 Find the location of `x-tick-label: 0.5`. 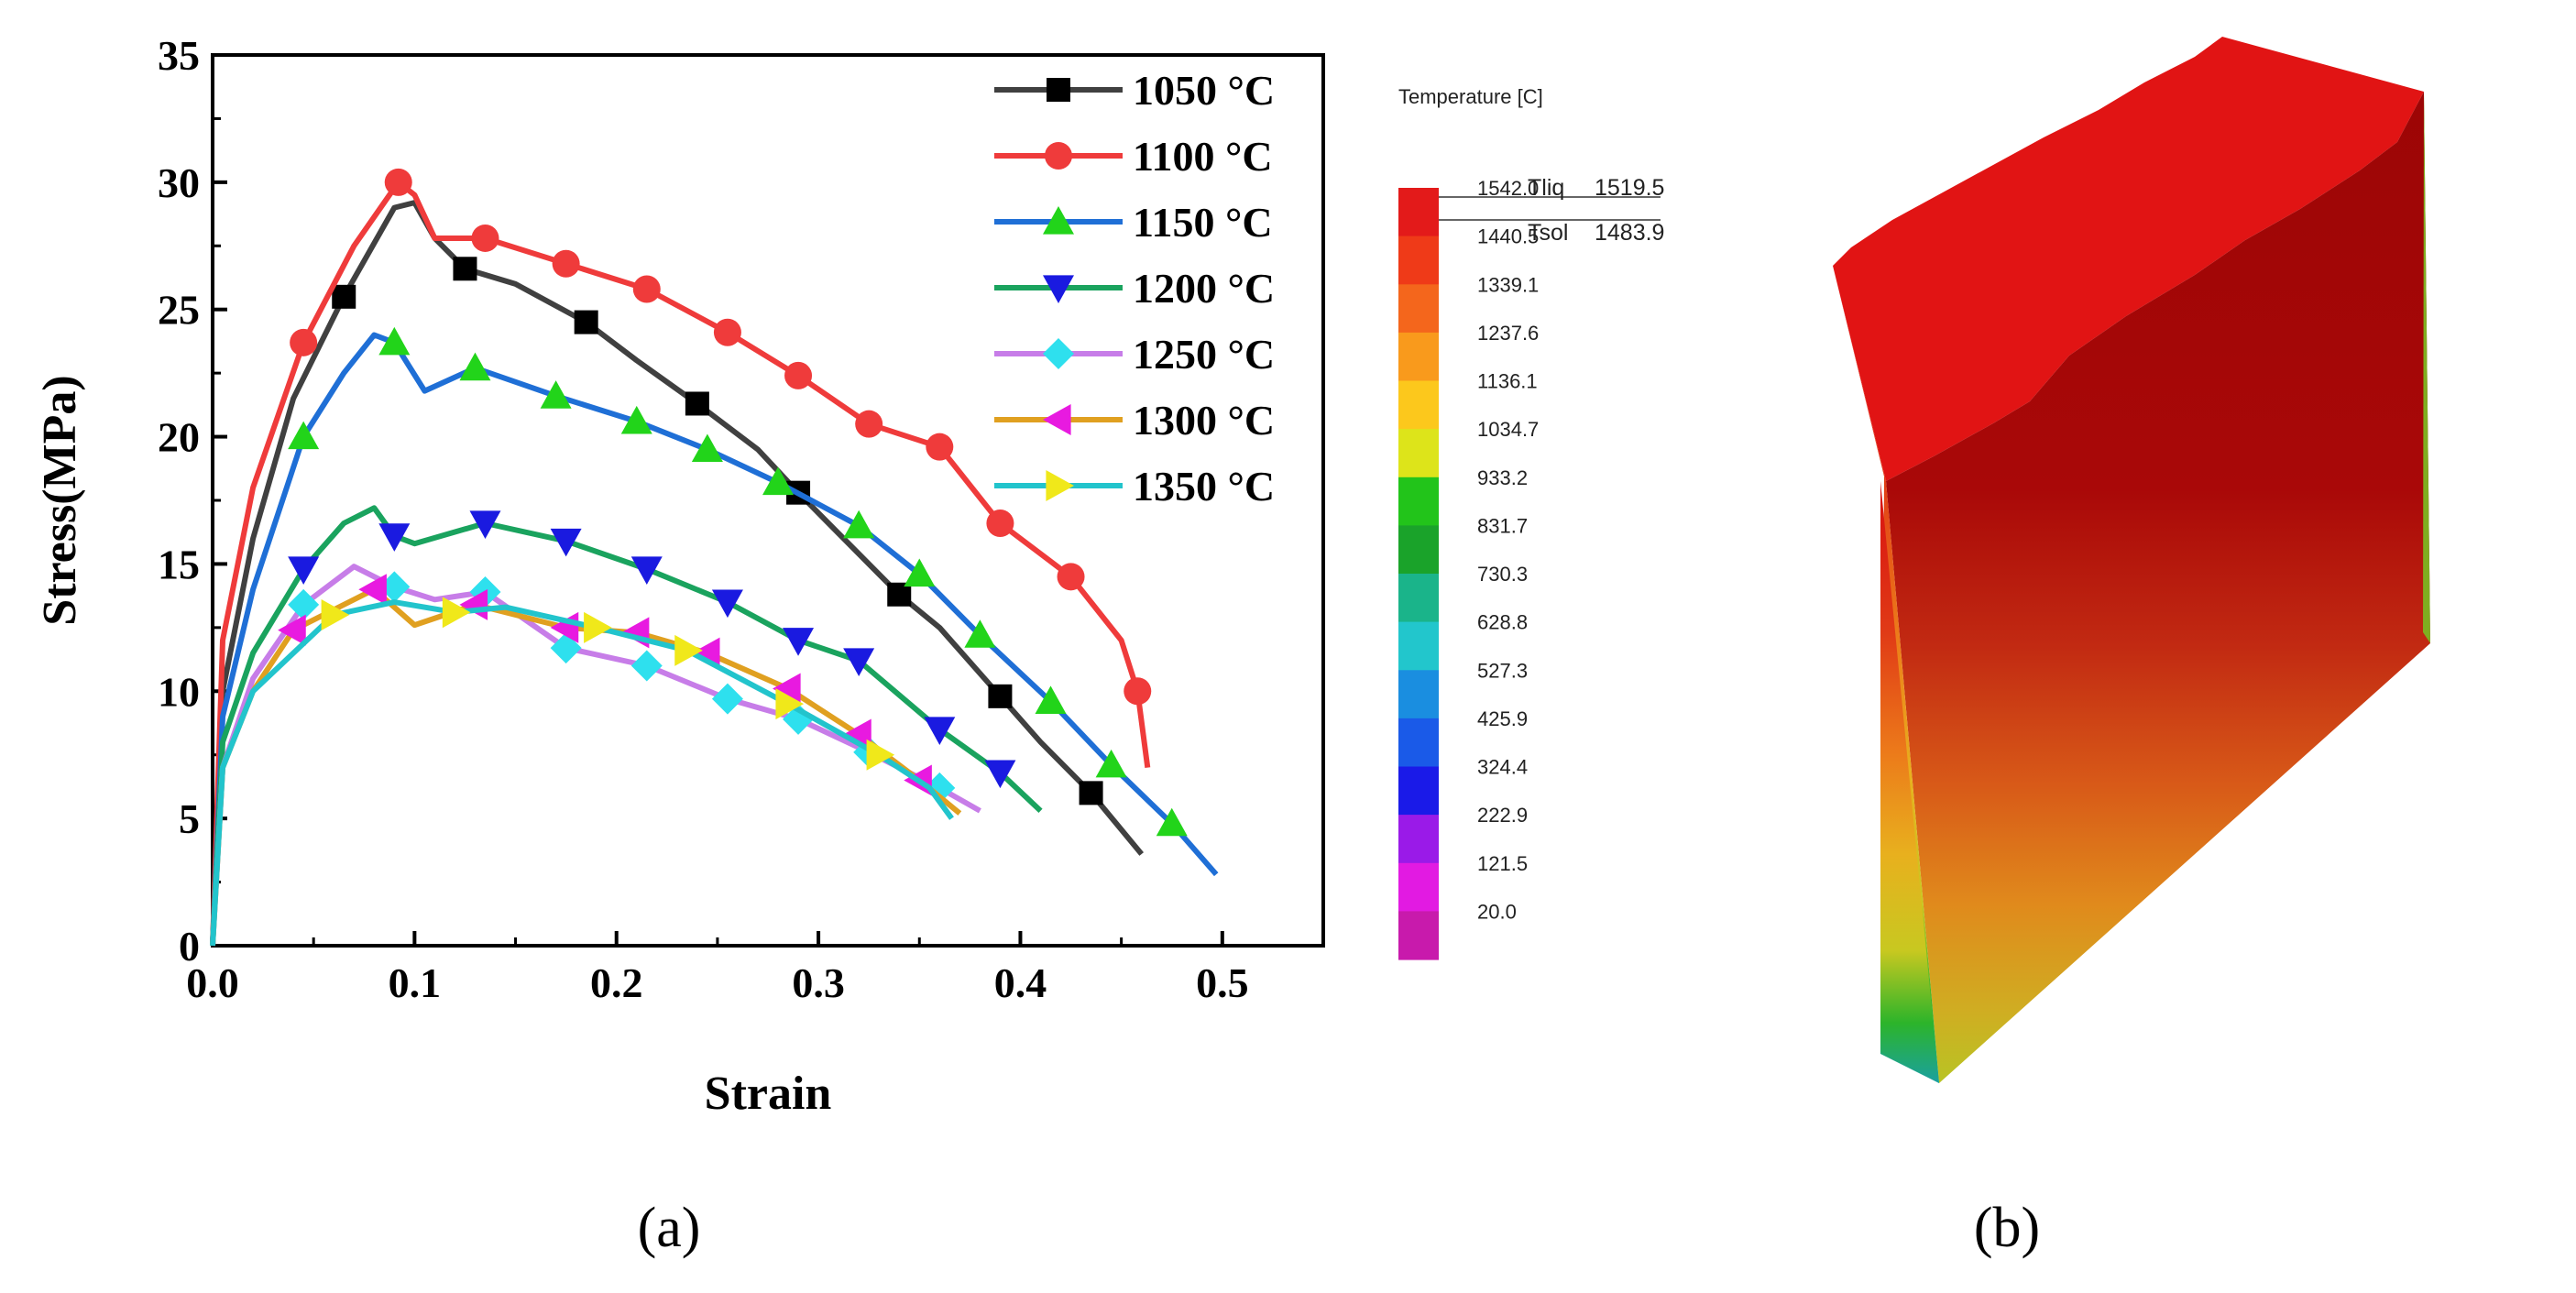

x-tick-label: 0.5 is located at coordinates (1223, 982).